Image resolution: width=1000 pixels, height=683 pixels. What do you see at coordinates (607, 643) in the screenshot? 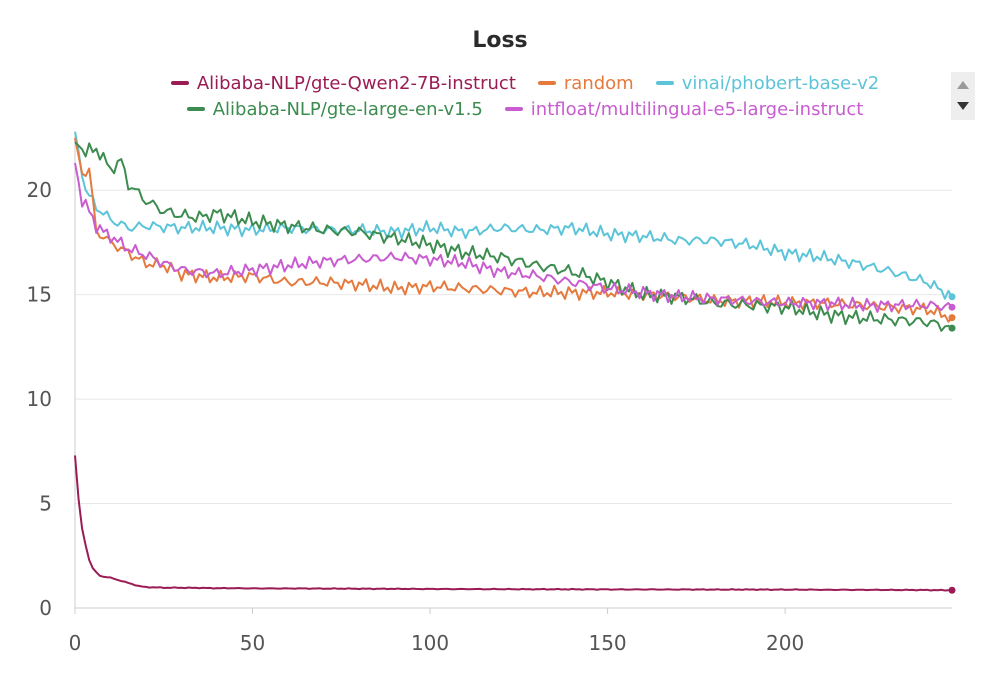
I see `x-tick-label: 150` at bounding box center [607, 643].